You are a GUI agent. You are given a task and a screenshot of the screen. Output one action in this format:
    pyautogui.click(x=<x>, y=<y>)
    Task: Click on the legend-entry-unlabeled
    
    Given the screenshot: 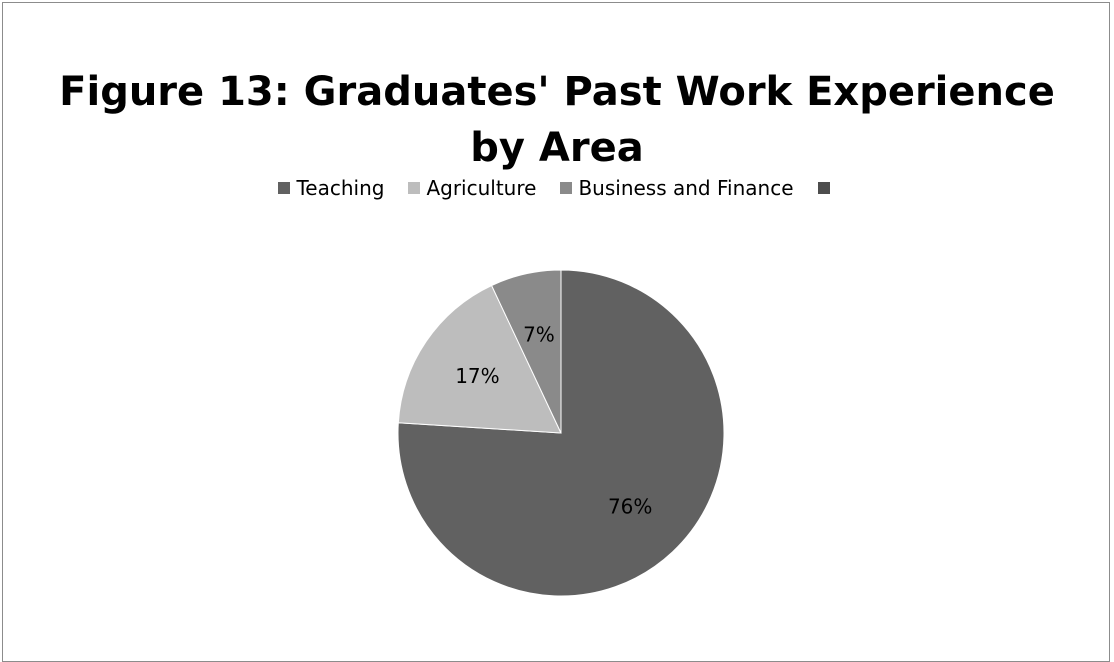 What is the action you would take?
    pyautogui.click(x=826, y=188)
    